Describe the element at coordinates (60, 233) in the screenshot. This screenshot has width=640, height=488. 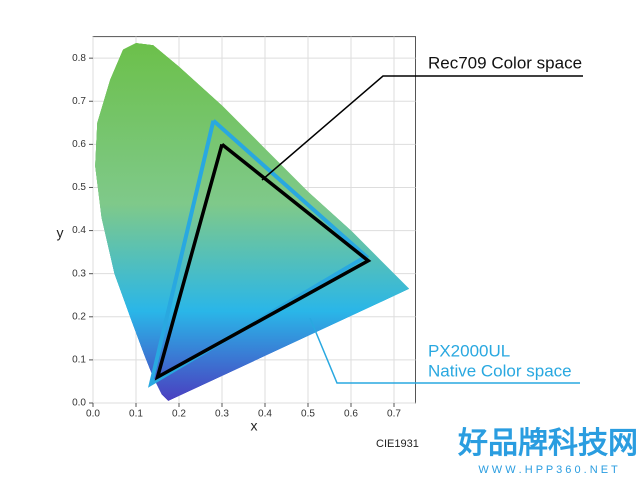
I see `y-axis-label: y` at that location.